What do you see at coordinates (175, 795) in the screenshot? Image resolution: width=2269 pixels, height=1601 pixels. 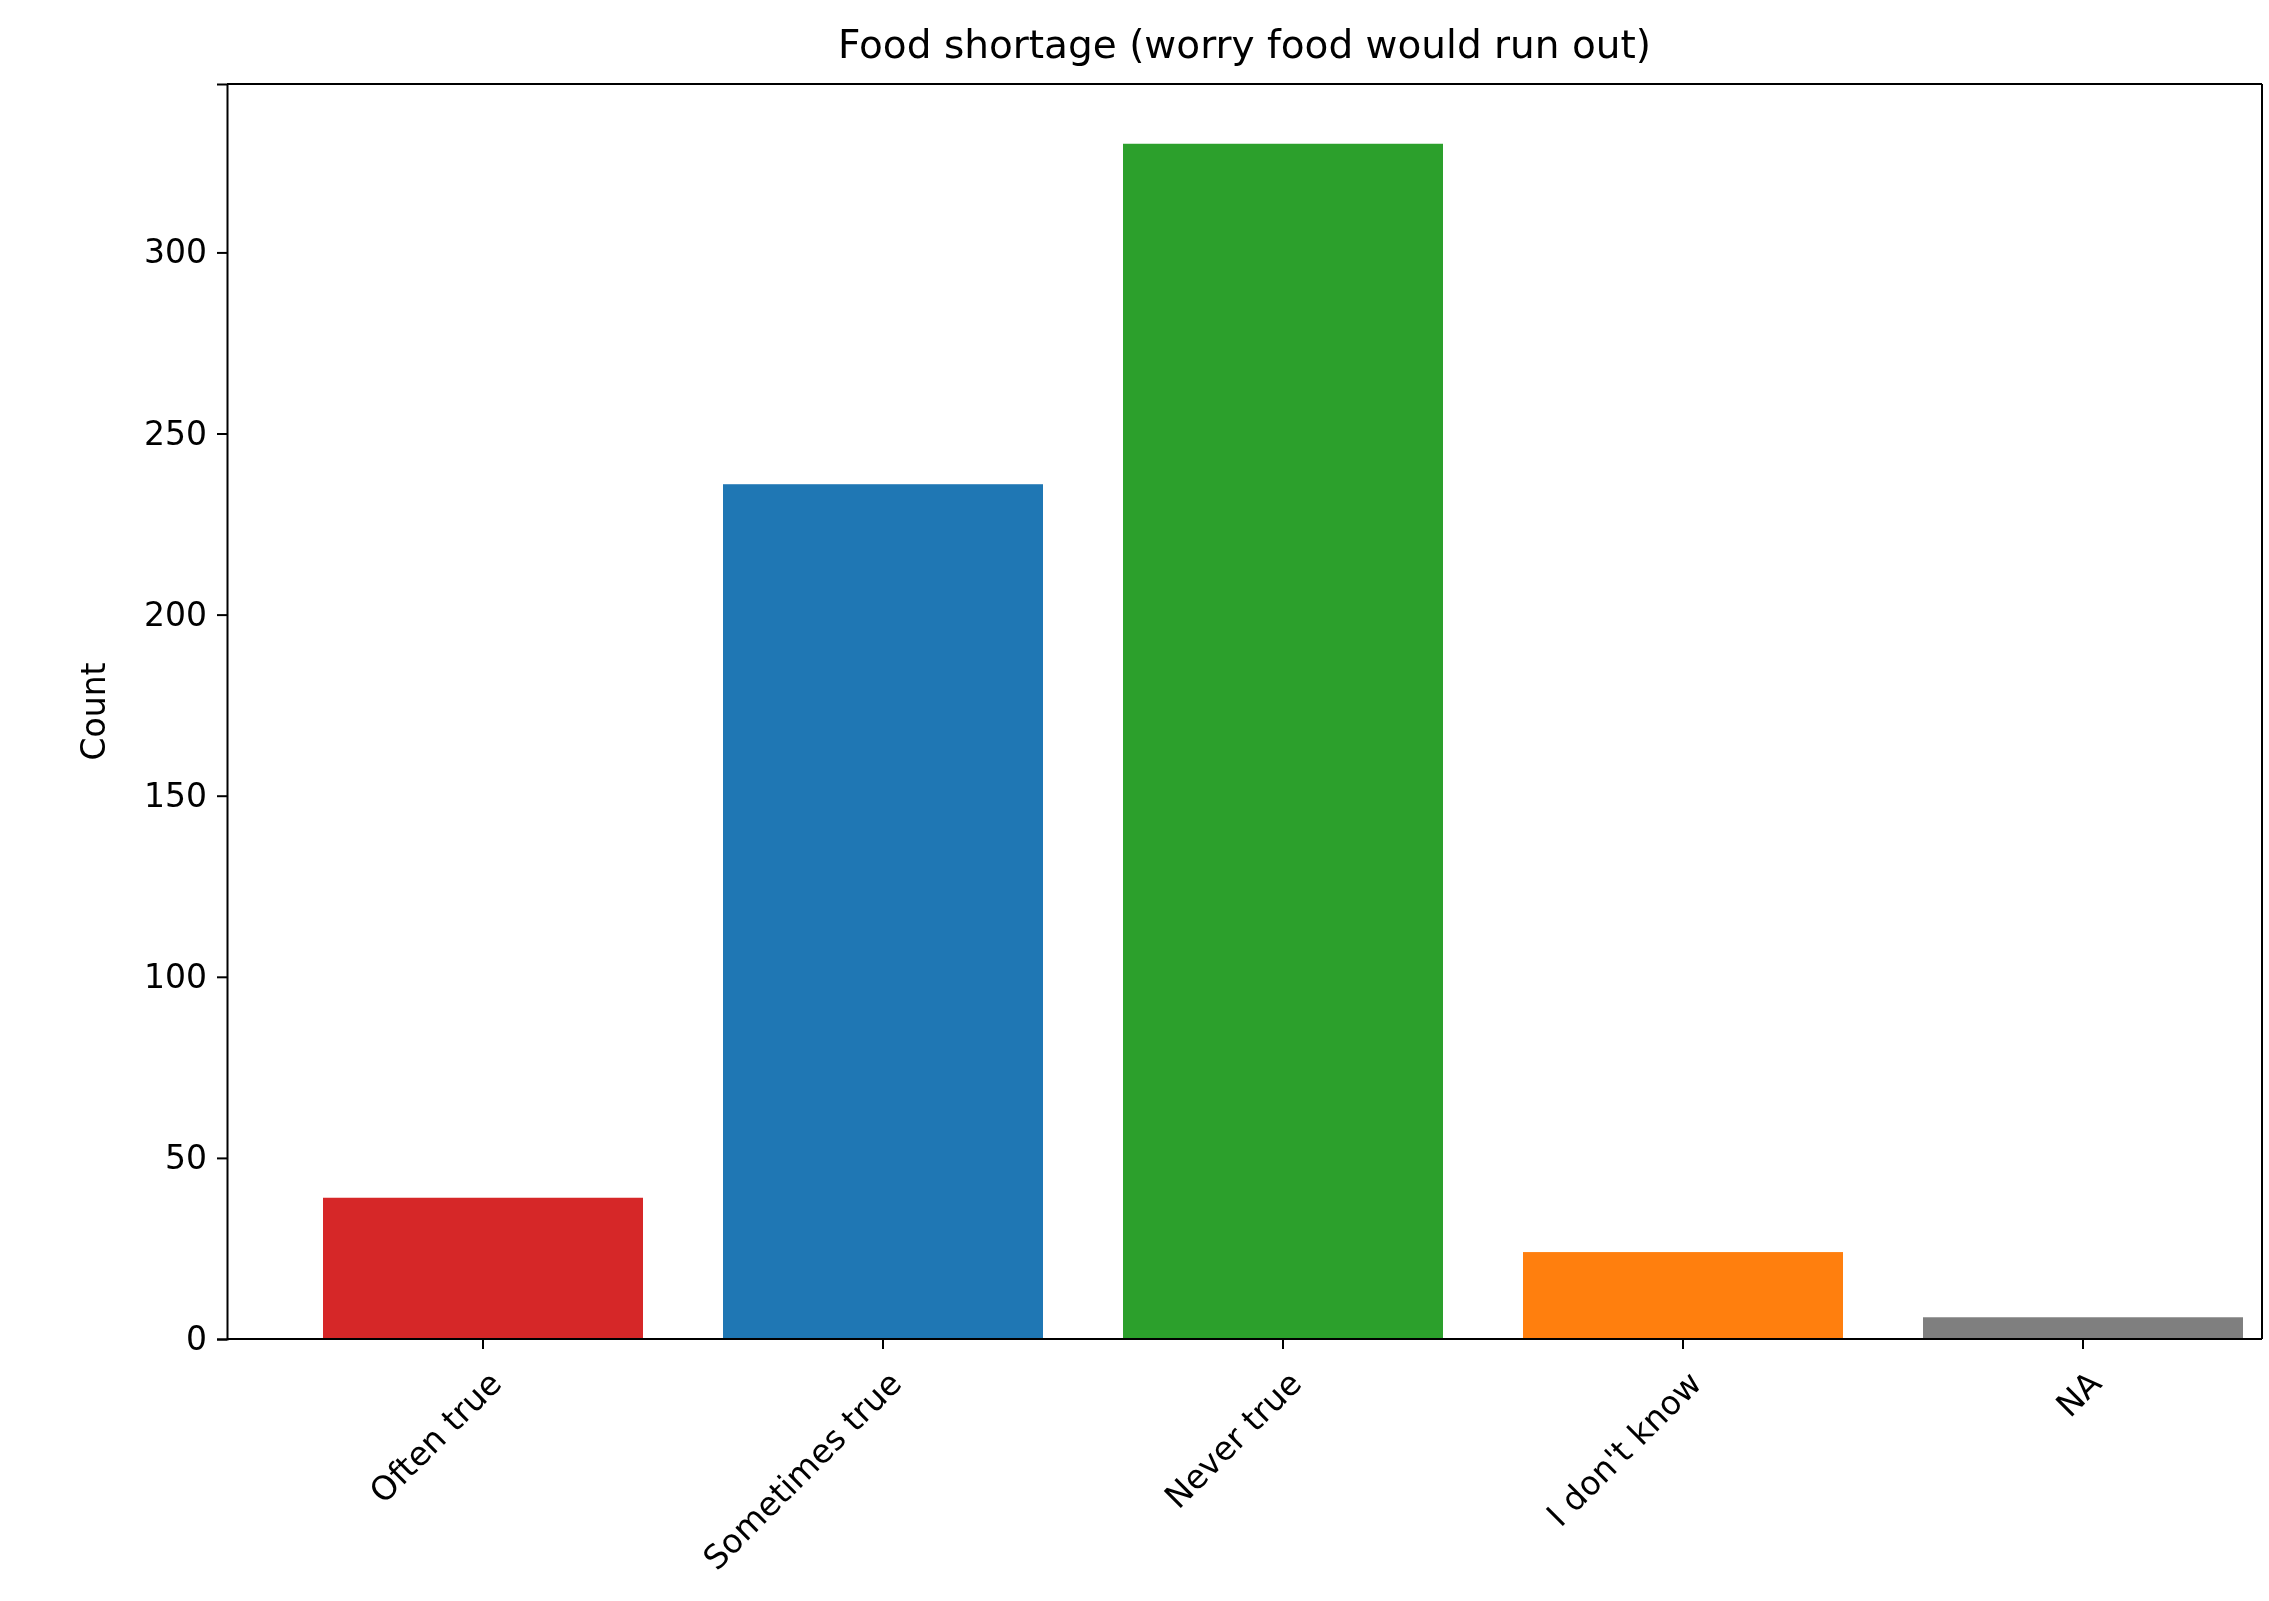 I see `y-tick-label: 150` at bounding box center [175, 795].